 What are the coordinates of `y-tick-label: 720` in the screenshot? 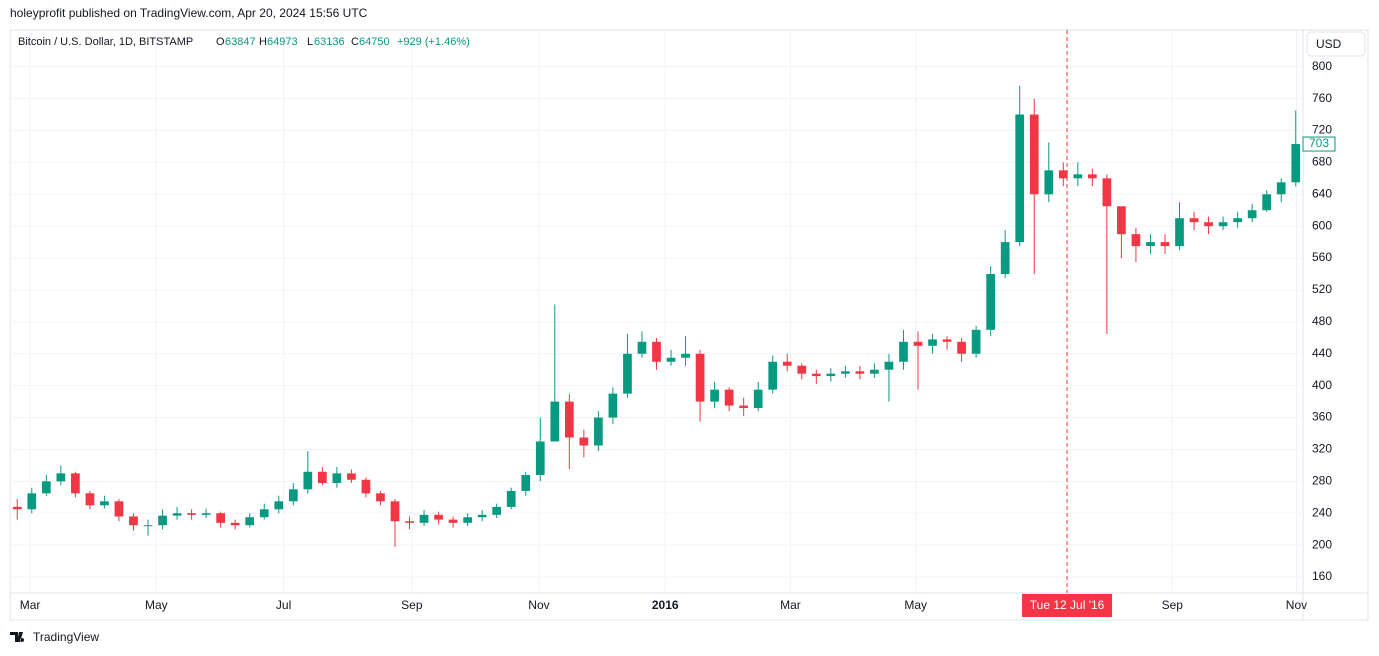 It's located at (1322, 130).